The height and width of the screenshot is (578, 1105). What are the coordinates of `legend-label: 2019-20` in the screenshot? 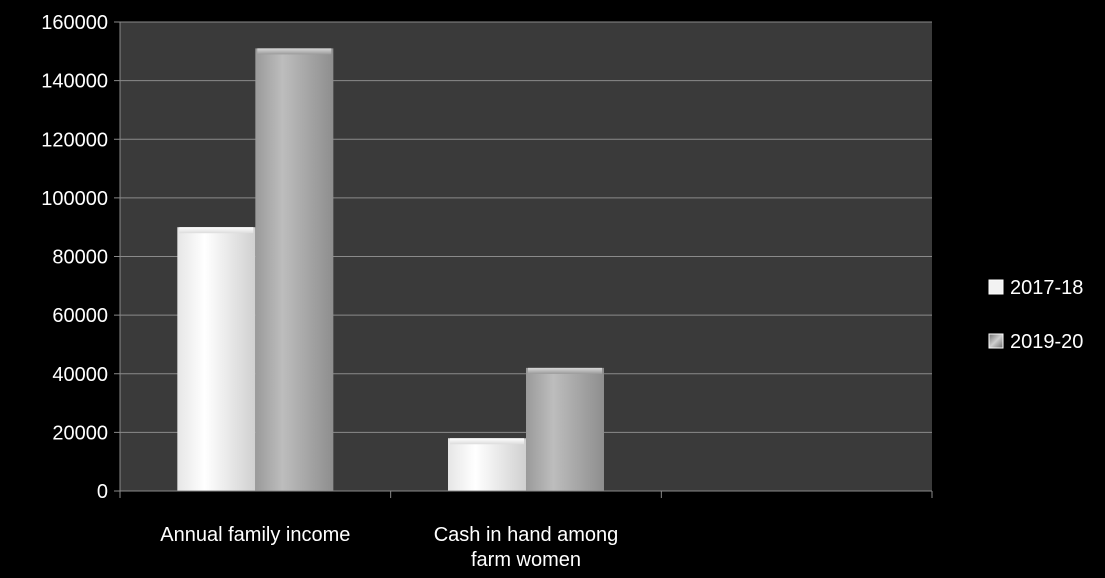 It's located at (1046, 342).